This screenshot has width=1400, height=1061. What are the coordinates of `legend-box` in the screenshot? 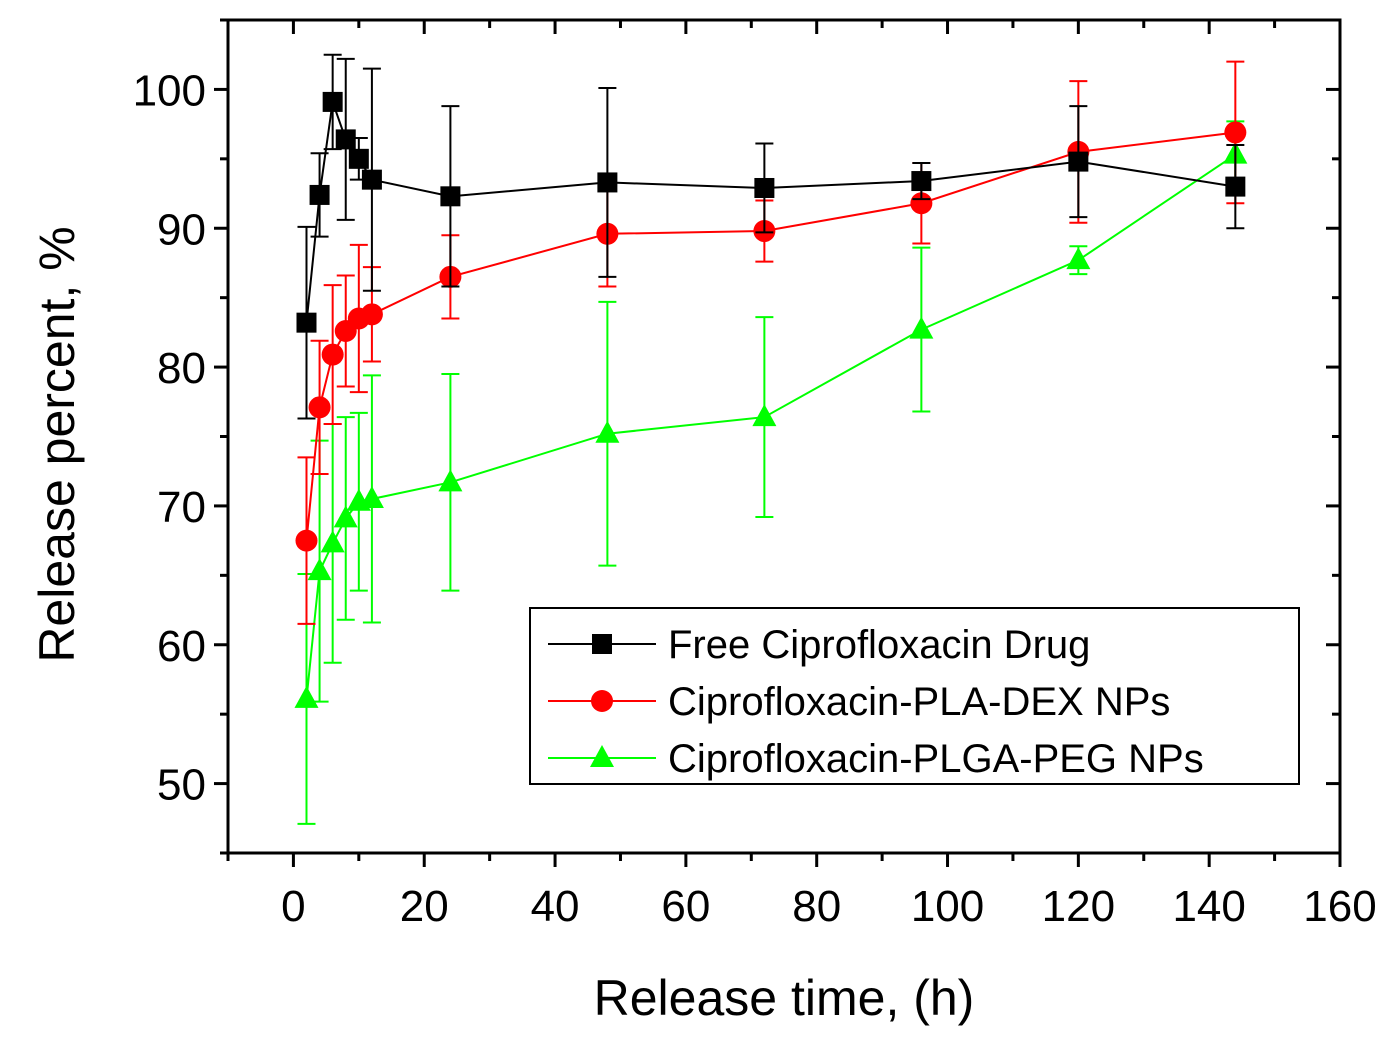 It's located at (914, 696).